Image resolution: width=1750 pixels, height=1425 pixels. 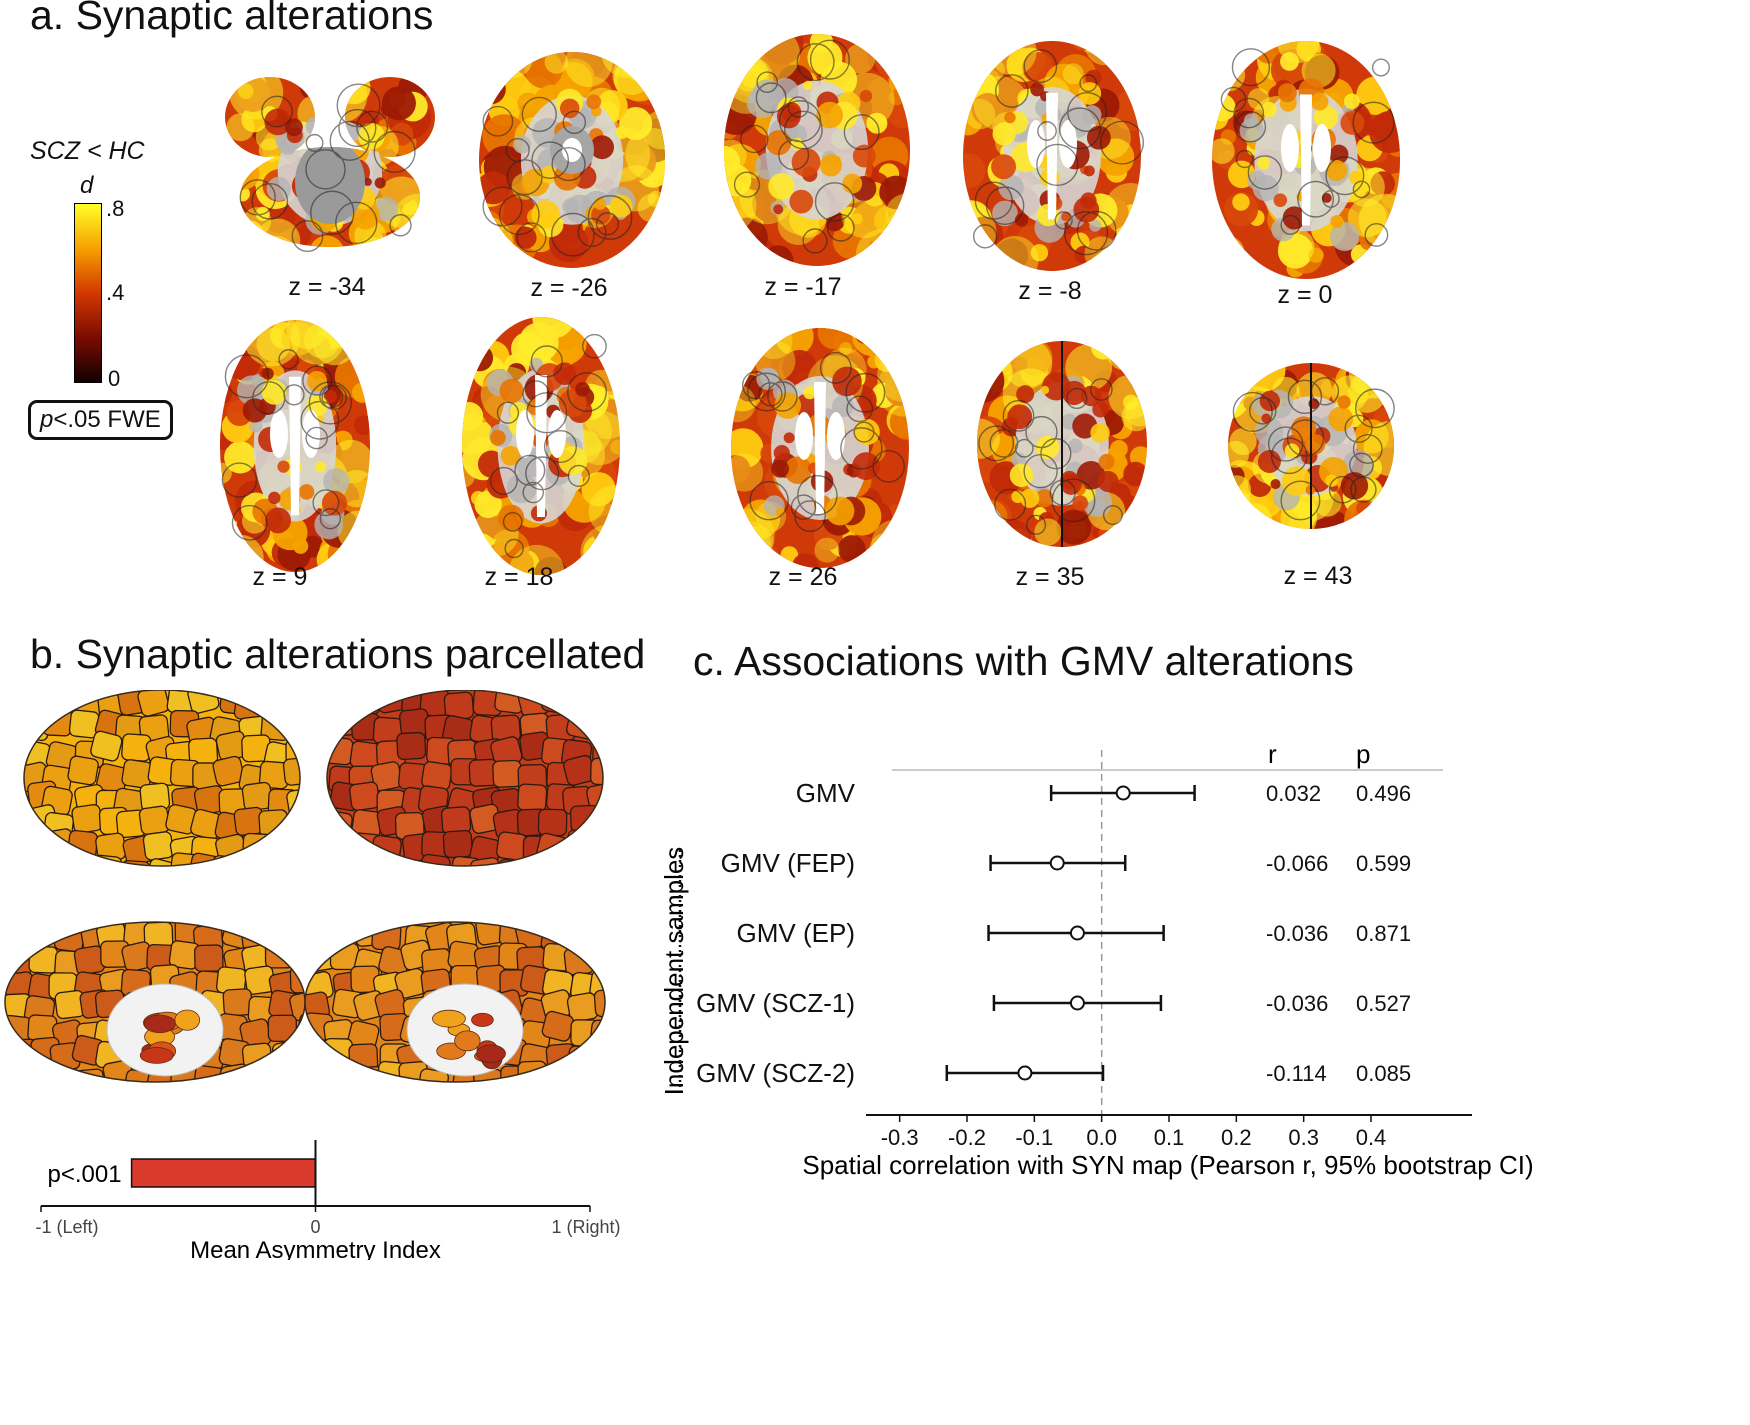 I want to click on asymmetry-tick-label: 1 (Right), so click(x=585, y=1227).